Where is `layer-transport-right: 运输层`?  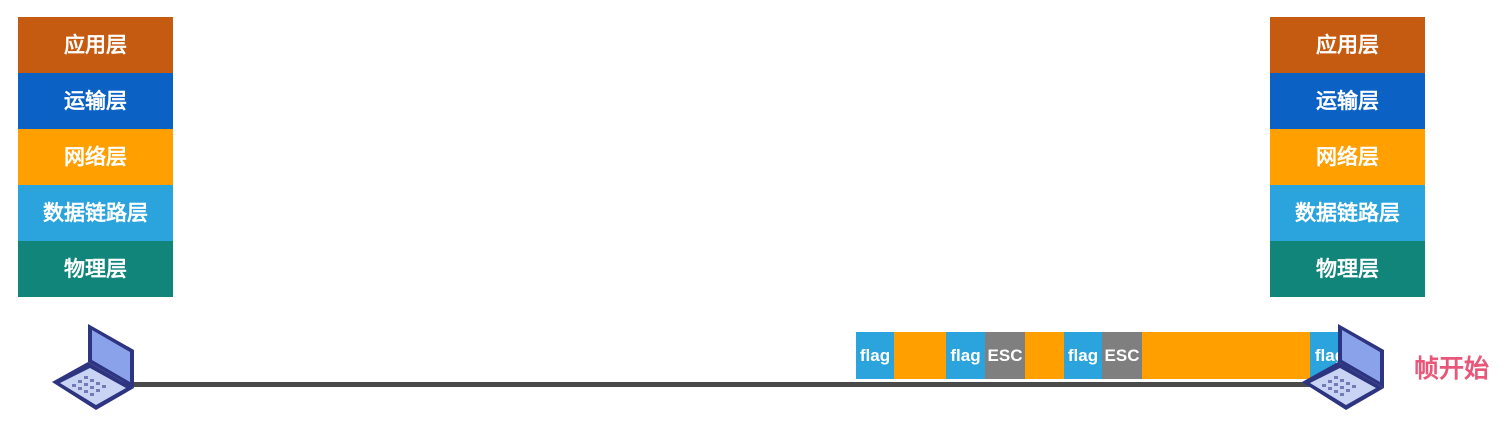 layer-transport-right: 运输层 is located at coordinates (1347, 101).